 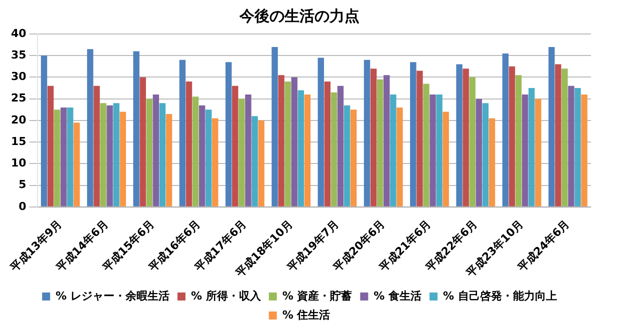 I want to click on y-tick-label: 10, so click(x=18, y=163).